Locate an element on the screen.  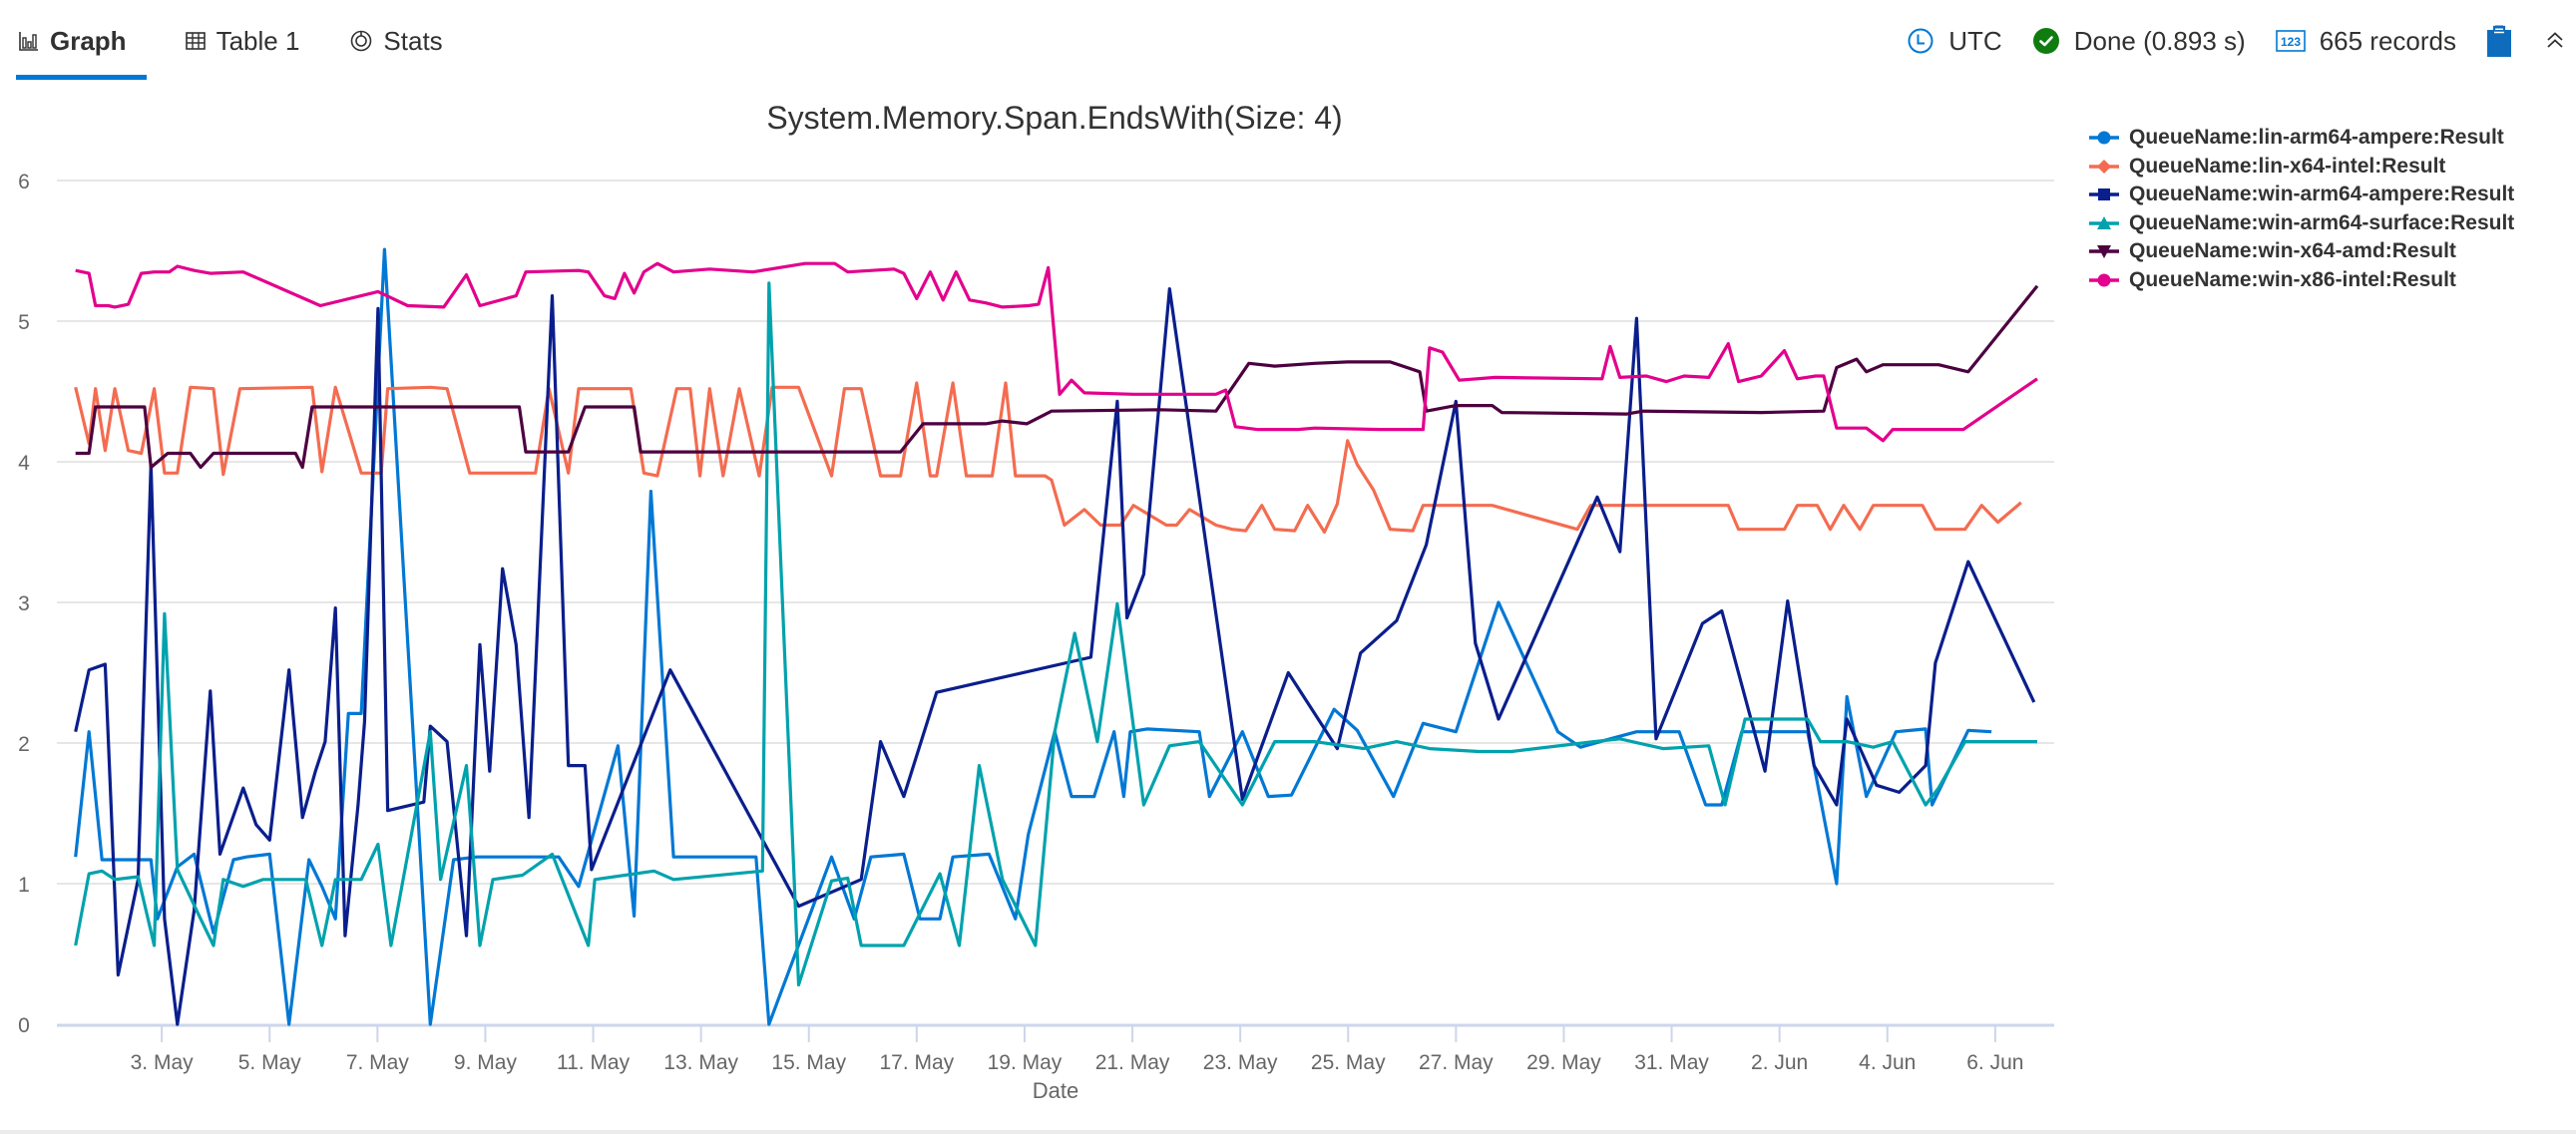
timezone-selector: UTC is located at coordinates (1955, 41).